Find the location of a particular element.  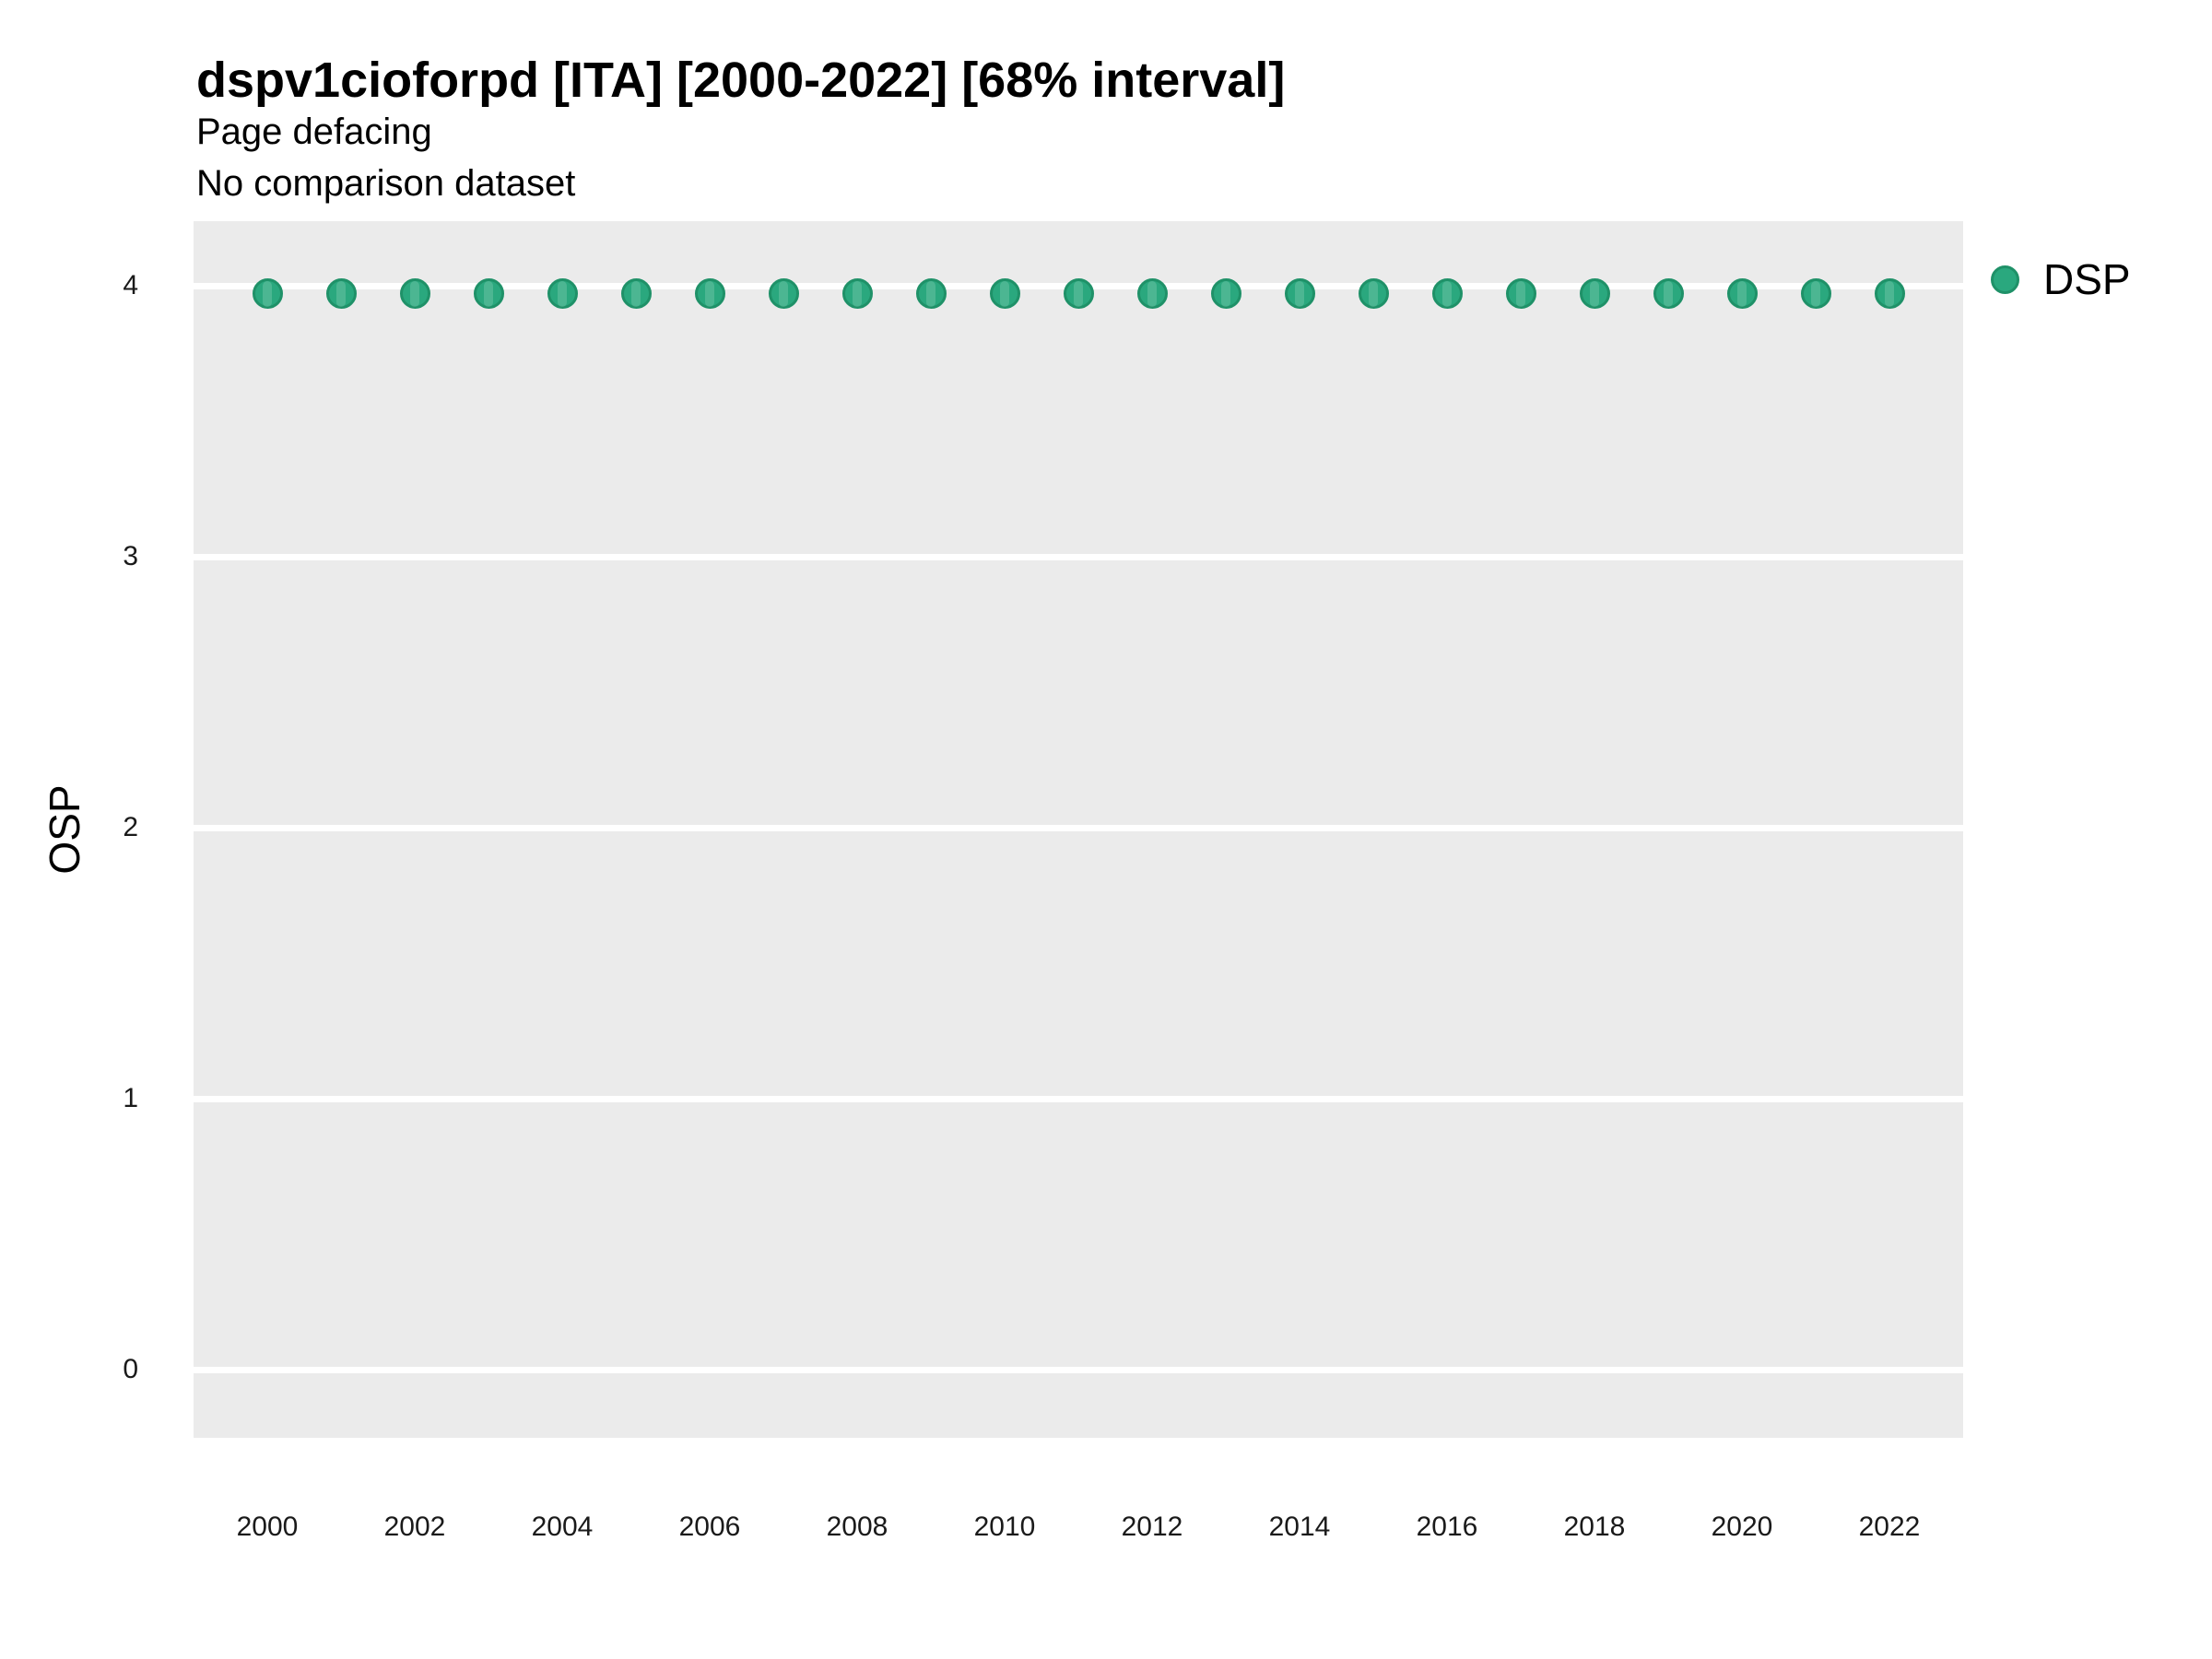

legend-label-dsp: DSP is located at coordinates (2087, 279).